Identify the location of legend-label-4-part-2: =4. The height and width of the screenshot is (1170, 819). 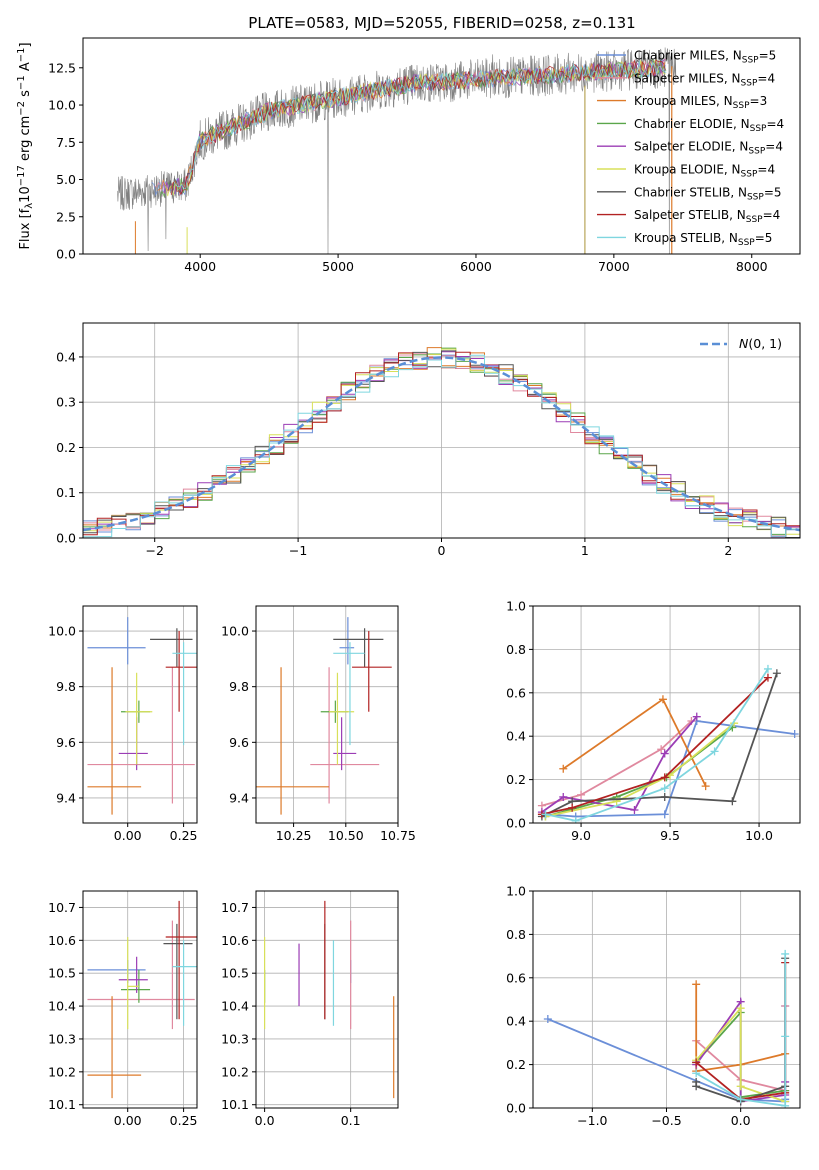
(774, 147).